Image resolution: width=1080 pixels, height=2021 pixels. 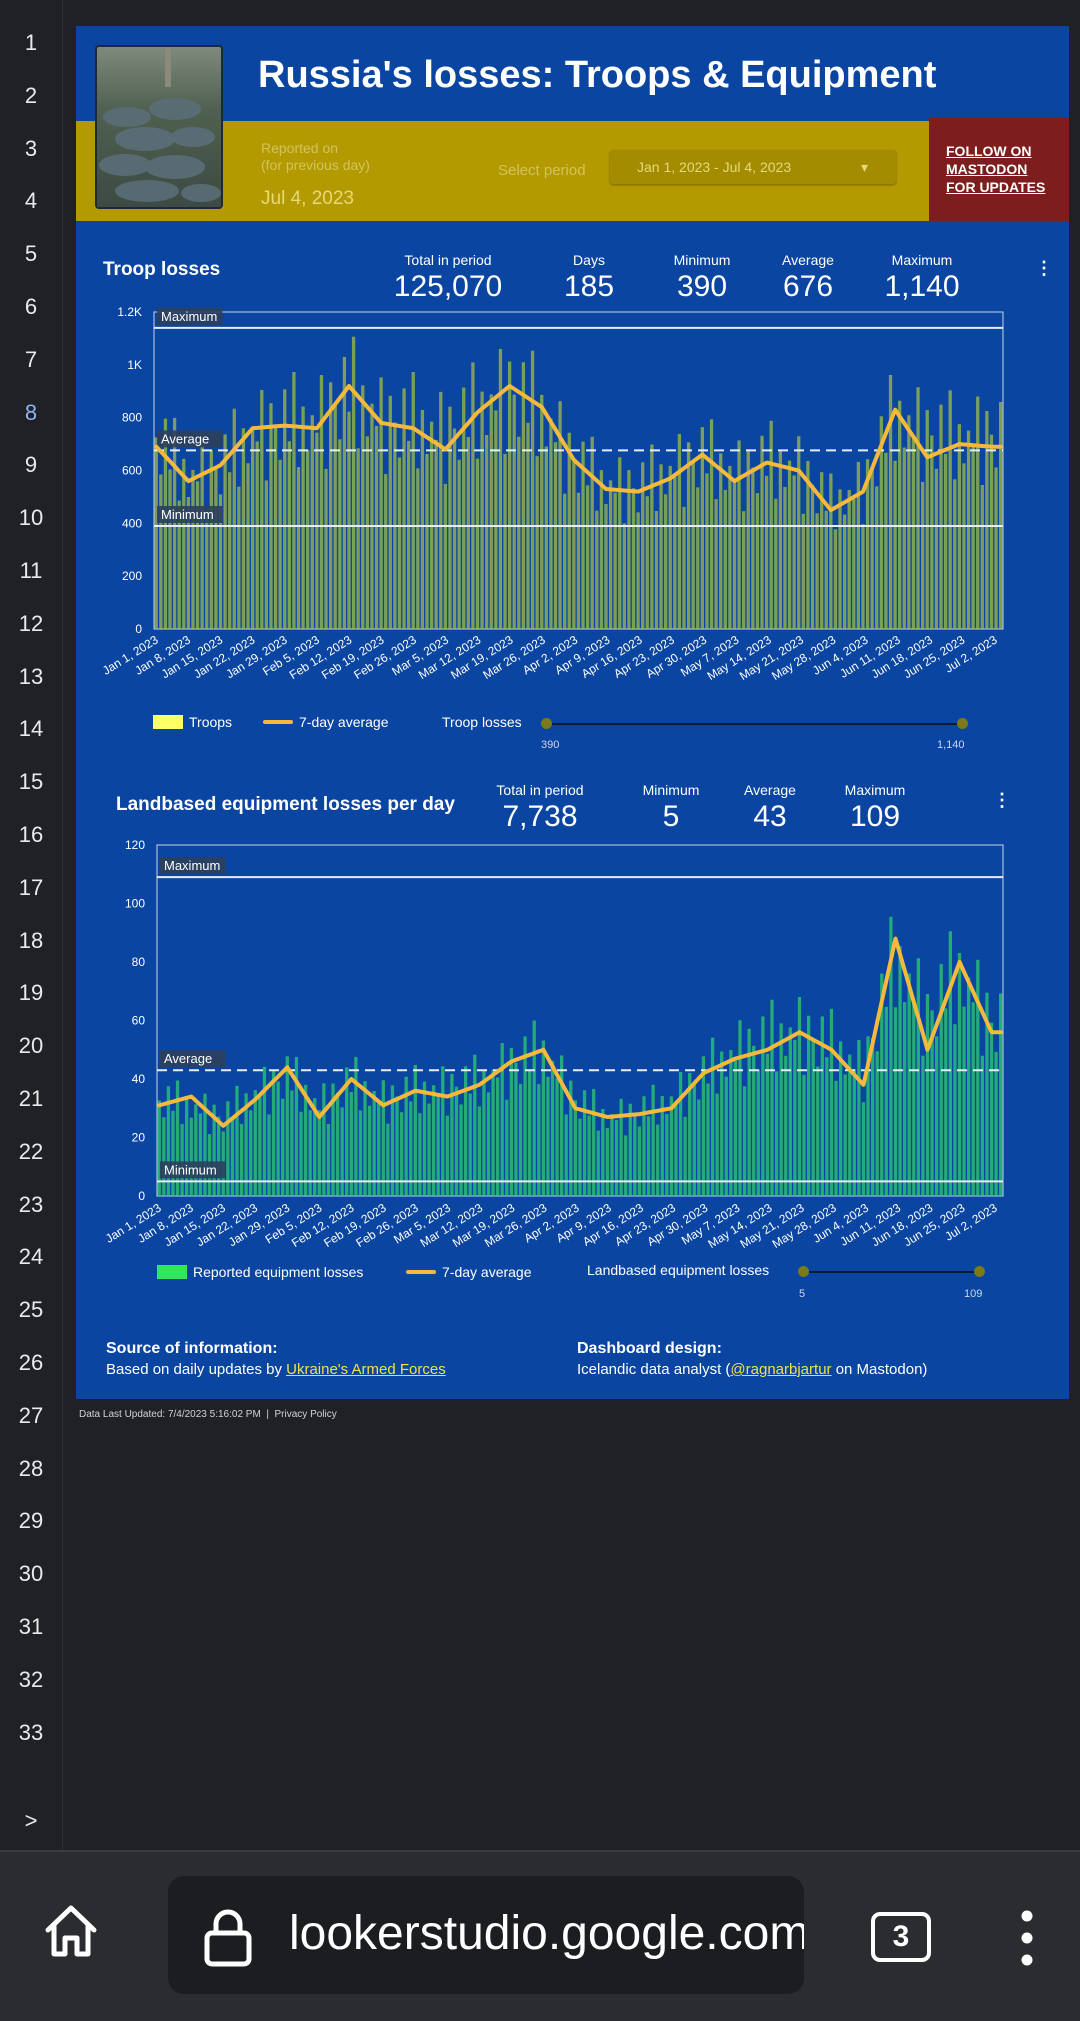 What do you see at coordinates (192, 1348) in the screenshot?
I see `source-heading: Source of information:` at bounding box center [192, 1348].